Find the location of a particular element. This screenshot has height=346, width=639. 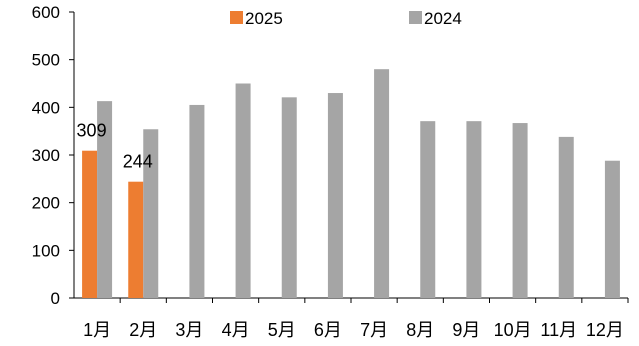

legend-item-2024: 2024 is located at coordinates (435, 18).